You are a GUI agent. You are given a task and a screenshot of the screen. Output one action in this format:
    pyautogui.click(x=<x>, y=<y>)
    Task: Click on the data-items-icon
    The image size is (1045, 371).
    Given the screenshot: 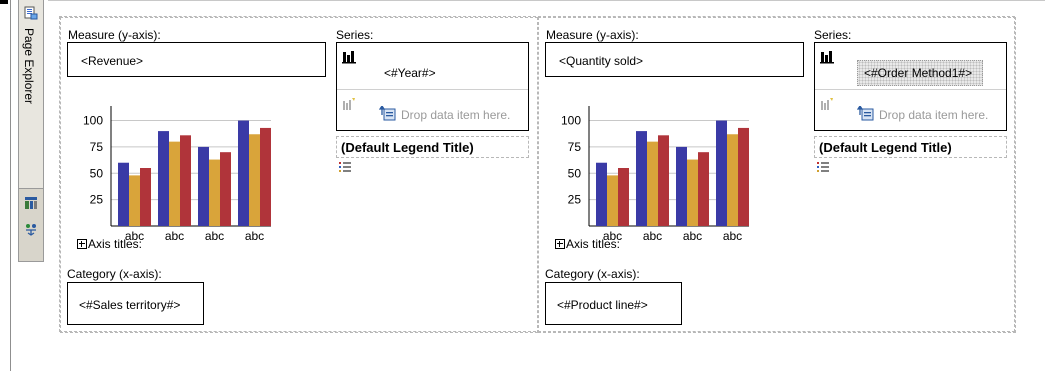 What is the action you would take?
    pyautogui.click(x=31, y=229)
    